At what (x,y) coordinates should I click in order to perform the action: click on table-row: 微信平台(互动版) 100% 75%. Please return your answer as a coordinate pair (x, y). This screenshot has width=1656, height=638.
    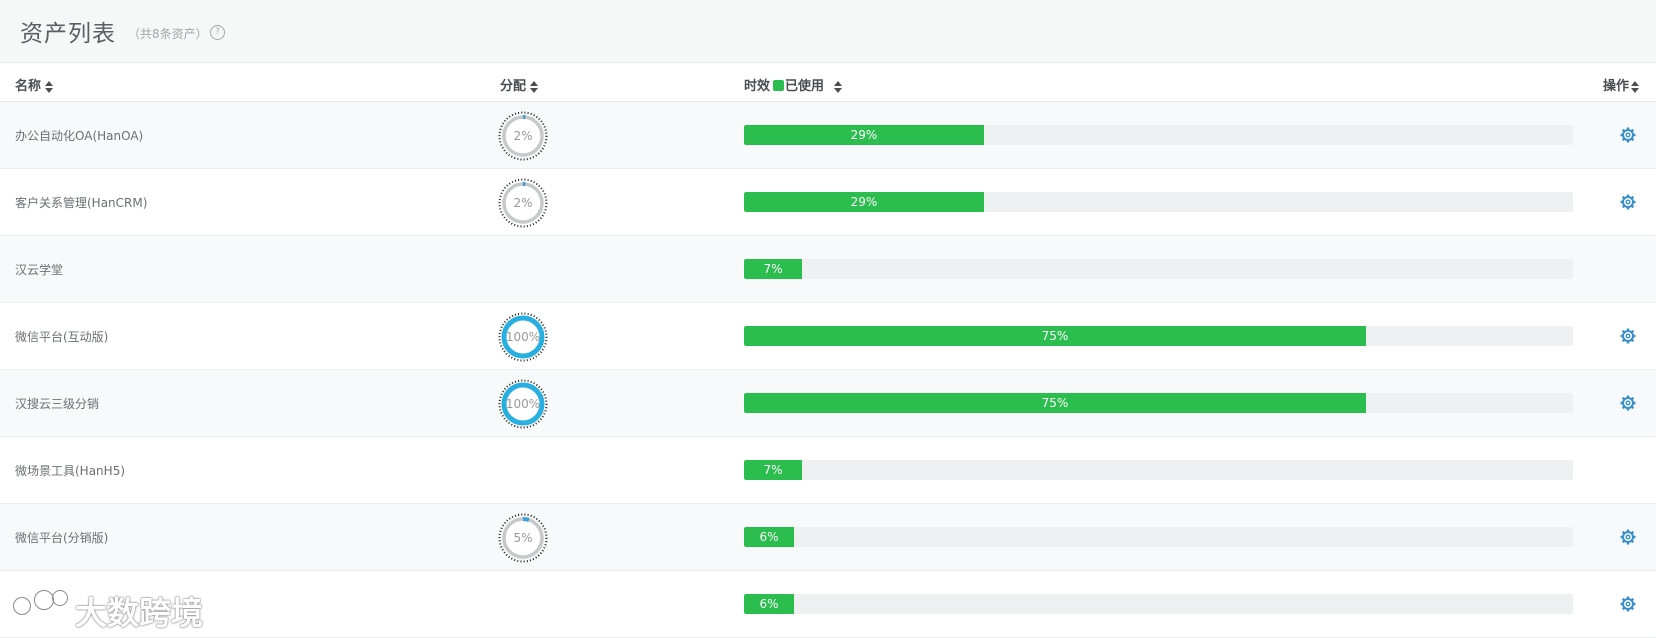
    Looking at the image, I should click on (828, 336).